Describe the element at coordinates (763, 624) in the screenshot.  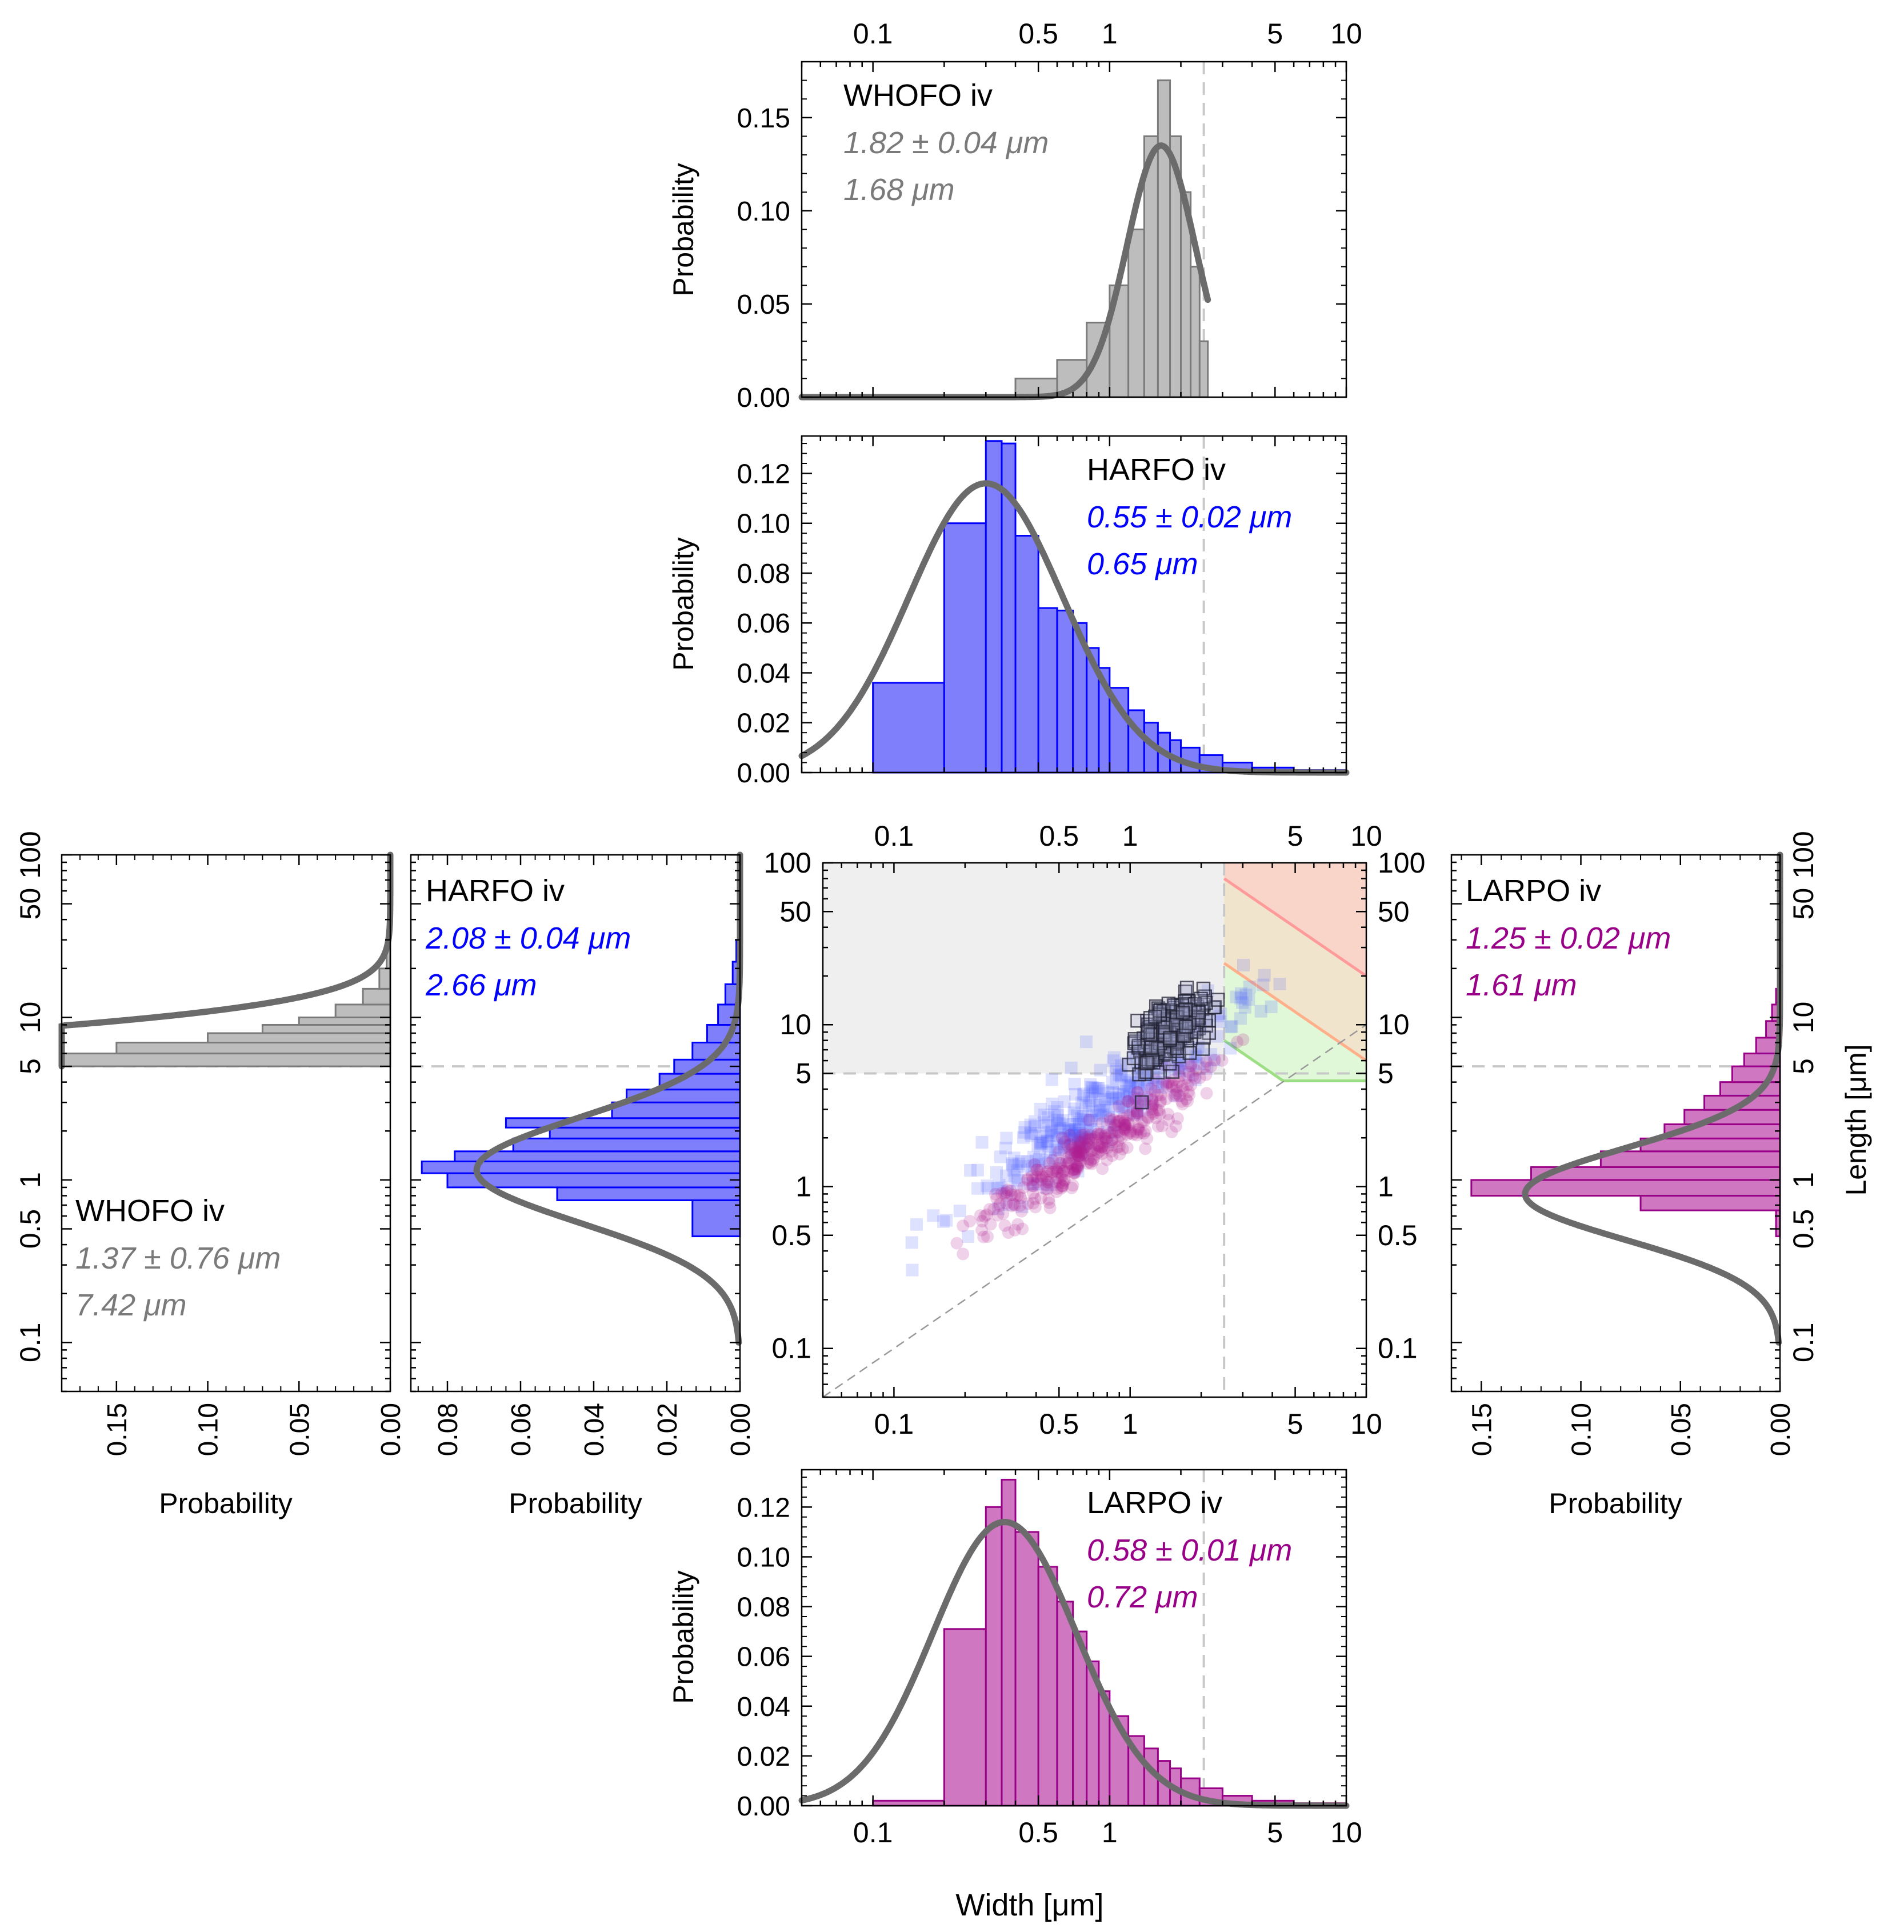
I see `y-tick-label: 0.06` at that location.